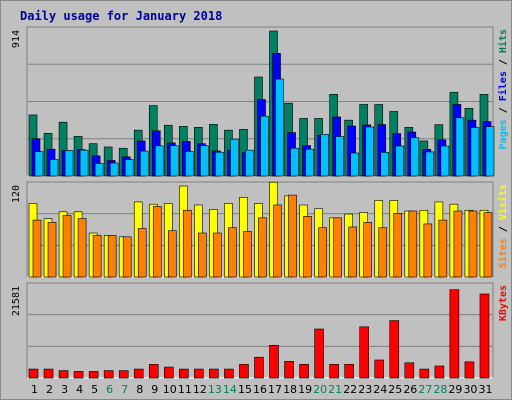 The image size is (512, 400). I want to click on day-label: 23, so click(365, 389).